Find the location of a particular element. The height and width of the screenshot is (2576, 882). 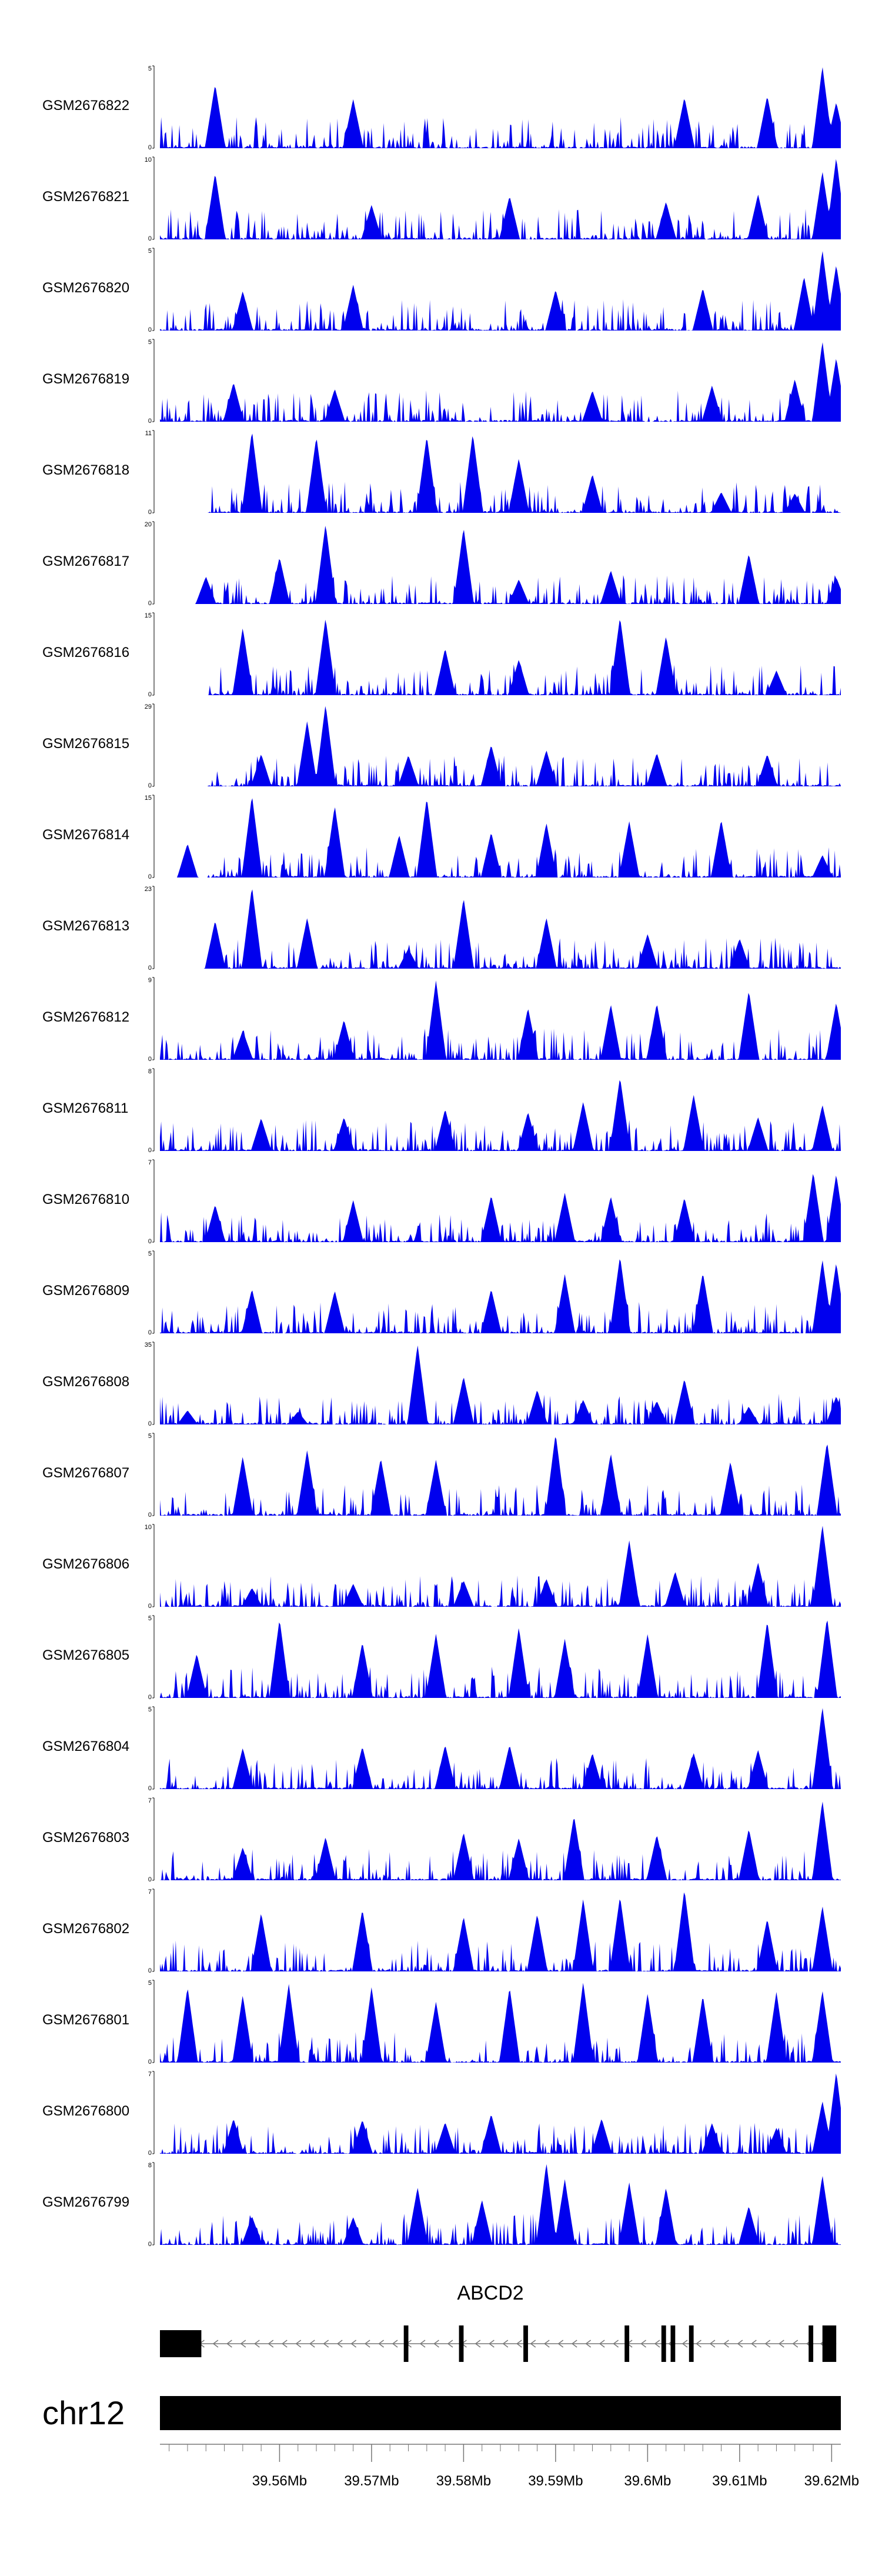

gene-track: ABCD2 is located at coordinates (498, 2322).